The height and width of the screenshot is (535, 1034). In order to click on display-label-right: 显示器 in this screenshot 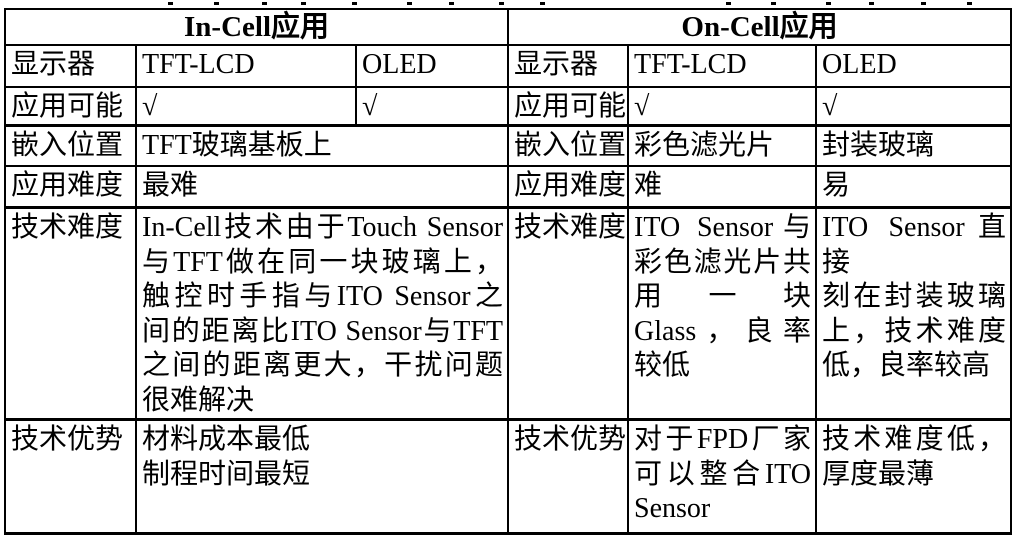, I will do `click(568, 66)`.